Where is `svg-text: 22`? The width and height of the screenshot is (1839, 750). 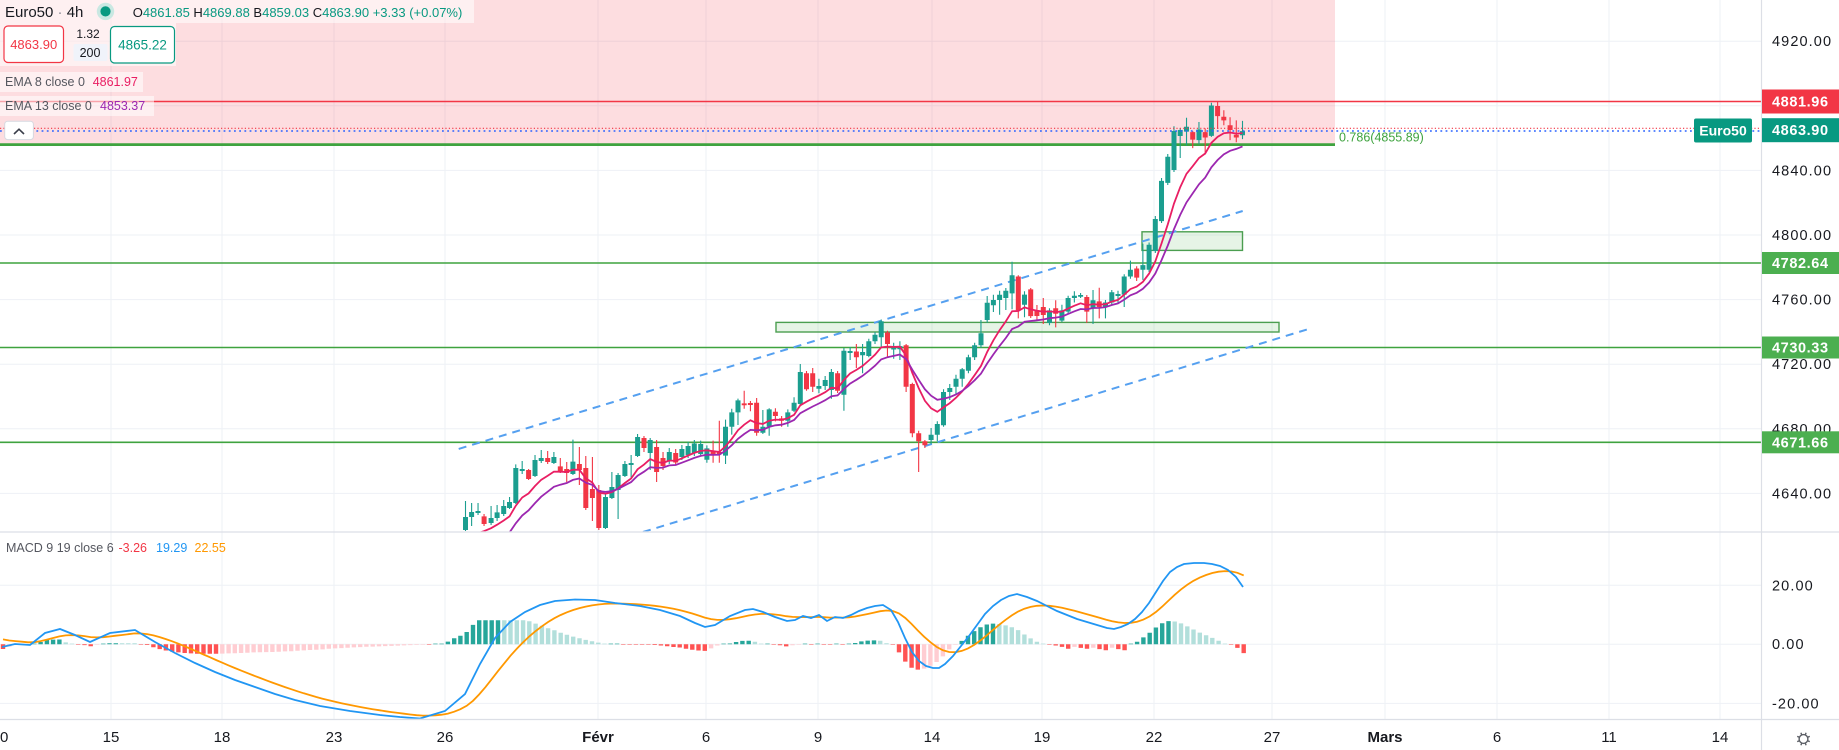 svg-text: 22 is located at coordinates (1154, 737).